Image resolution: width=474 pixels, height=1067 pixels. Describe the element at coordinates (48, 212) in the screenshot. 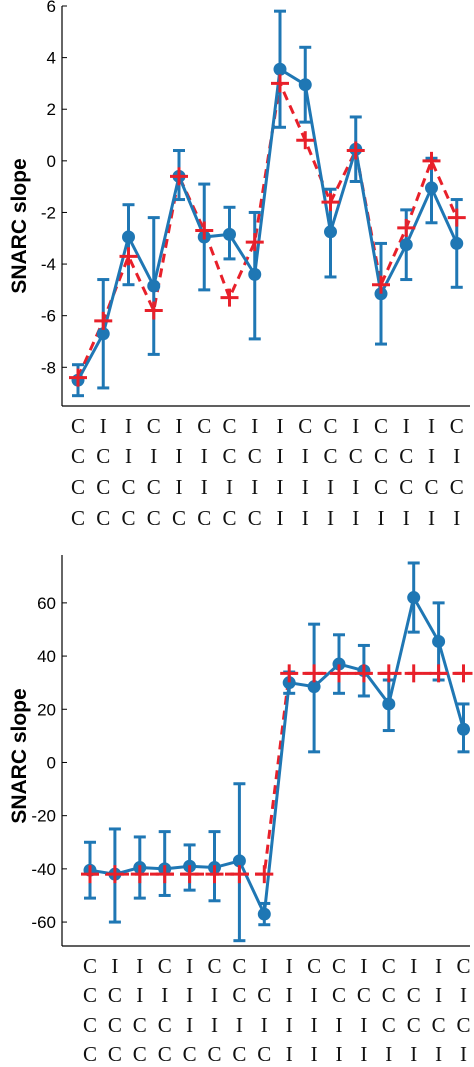

I see `y-tick-label: -2` at that location.